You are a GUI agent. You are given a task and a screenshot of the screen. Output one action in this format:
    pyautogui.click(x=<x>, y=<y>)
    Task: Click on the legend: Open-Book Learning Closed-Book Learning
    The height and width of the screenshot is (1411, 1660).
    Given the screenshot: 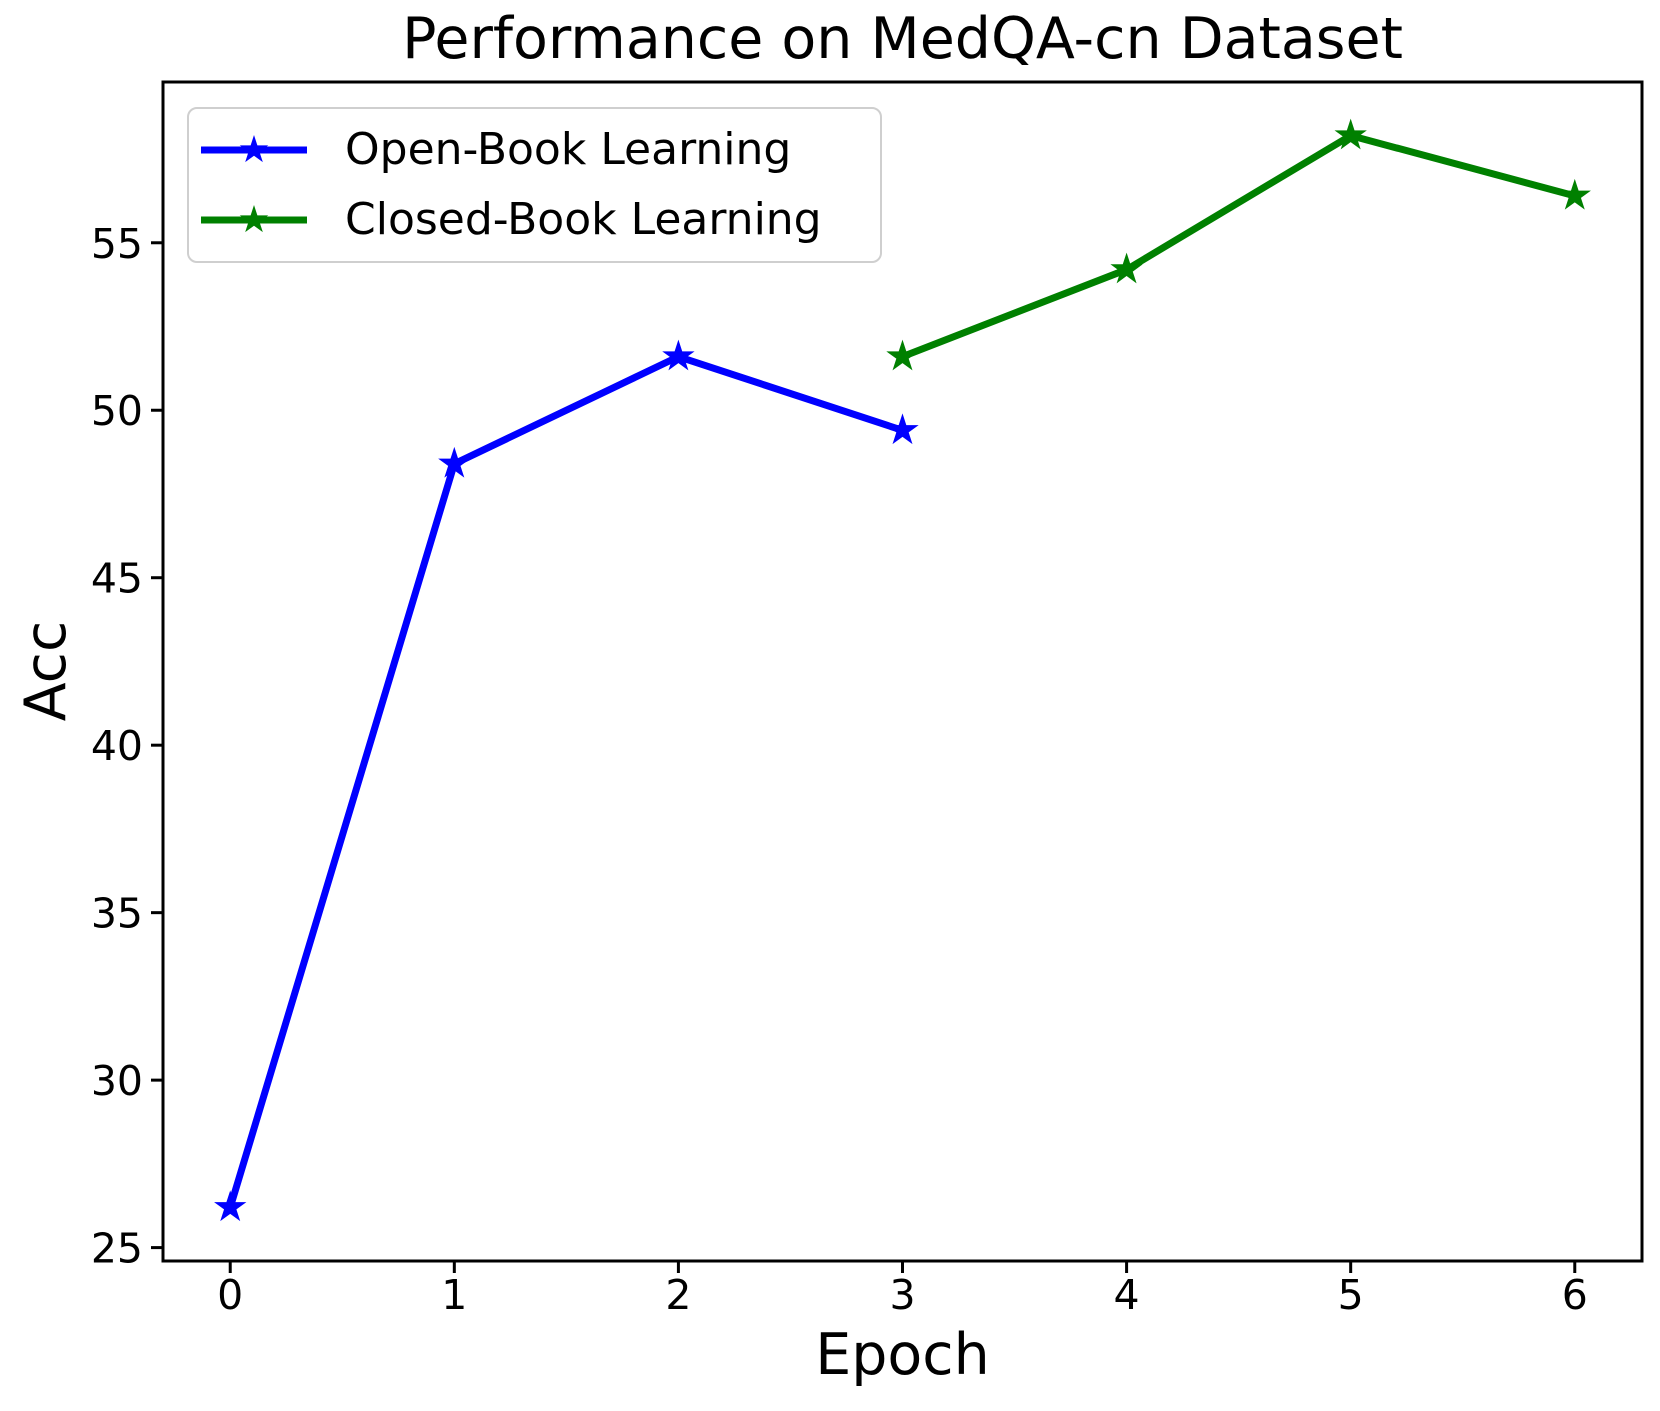 What is the action you would take?
    pyautogui.click(x=534, y=185)
    